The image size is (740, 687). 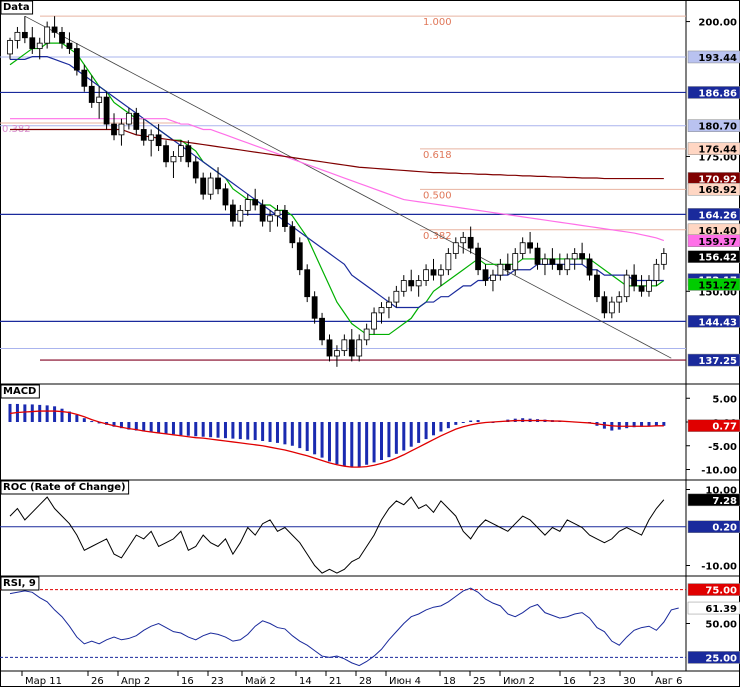 What do you see at coordinates (717, 285) in the screenshot?
I see `price-level-label: 151.27` at bounding box center [717, 285].